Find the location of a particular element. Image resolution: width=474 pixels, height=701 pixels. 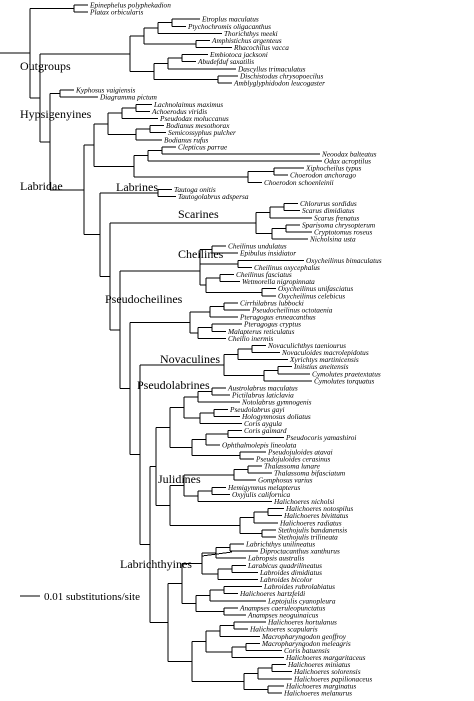

taxon-label: Iniistius aneitensis is located at coordinates (321, 366).